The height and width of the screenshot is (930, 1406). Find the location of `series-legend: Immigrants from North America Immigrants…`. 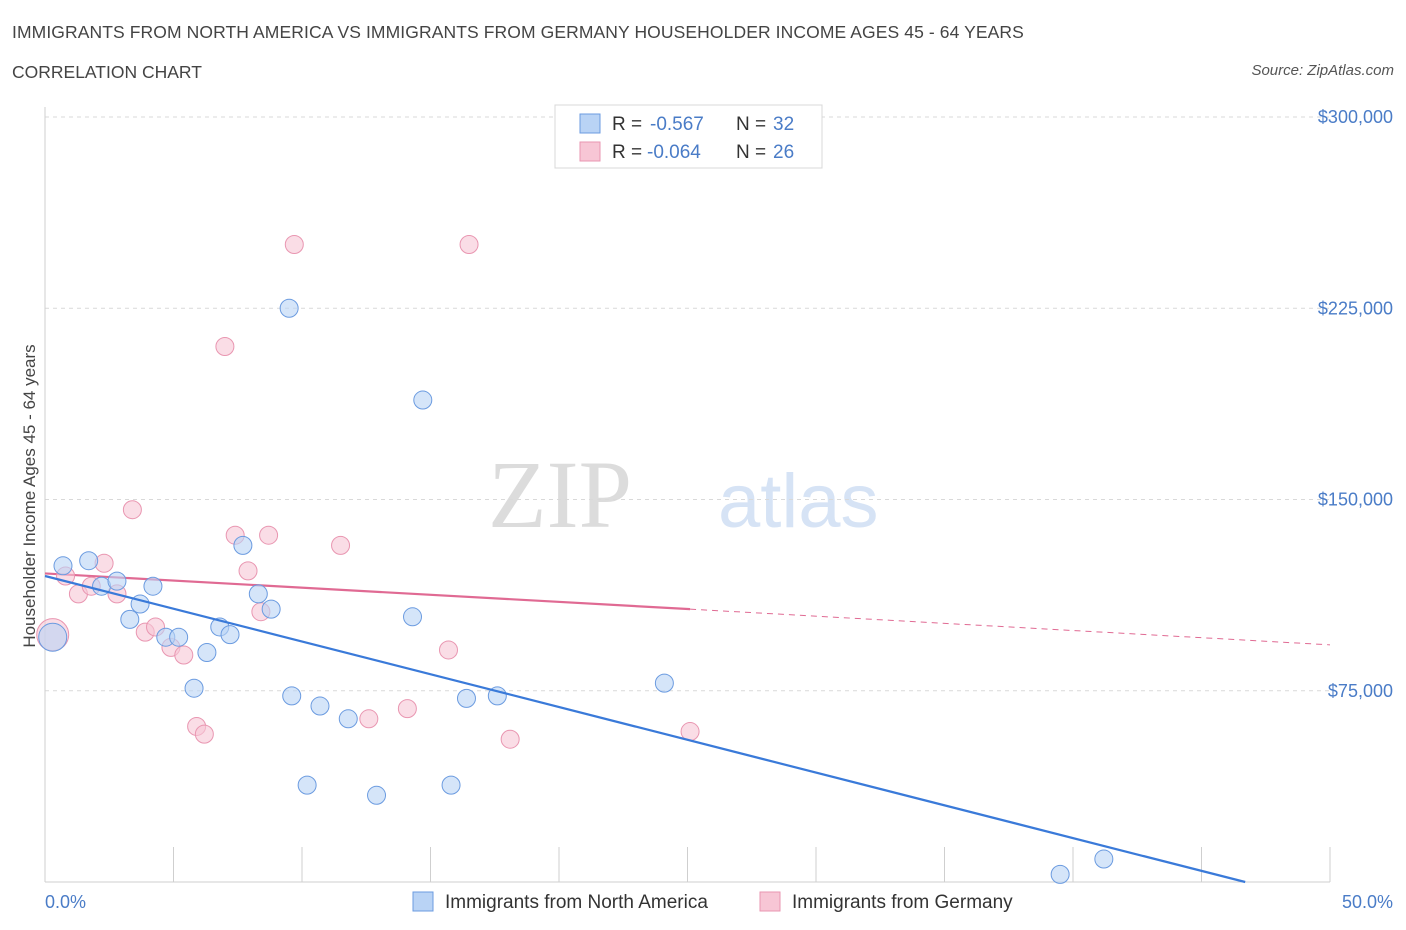

series-legend: Immigrants from North America Immigrants… is located at coordinates (712, 902).